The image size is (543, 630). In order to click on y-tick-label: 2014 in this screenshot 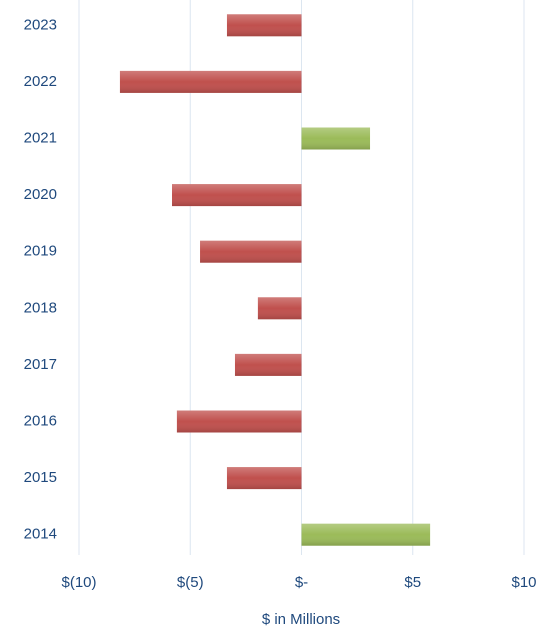, I will do `click(40, 534)`.